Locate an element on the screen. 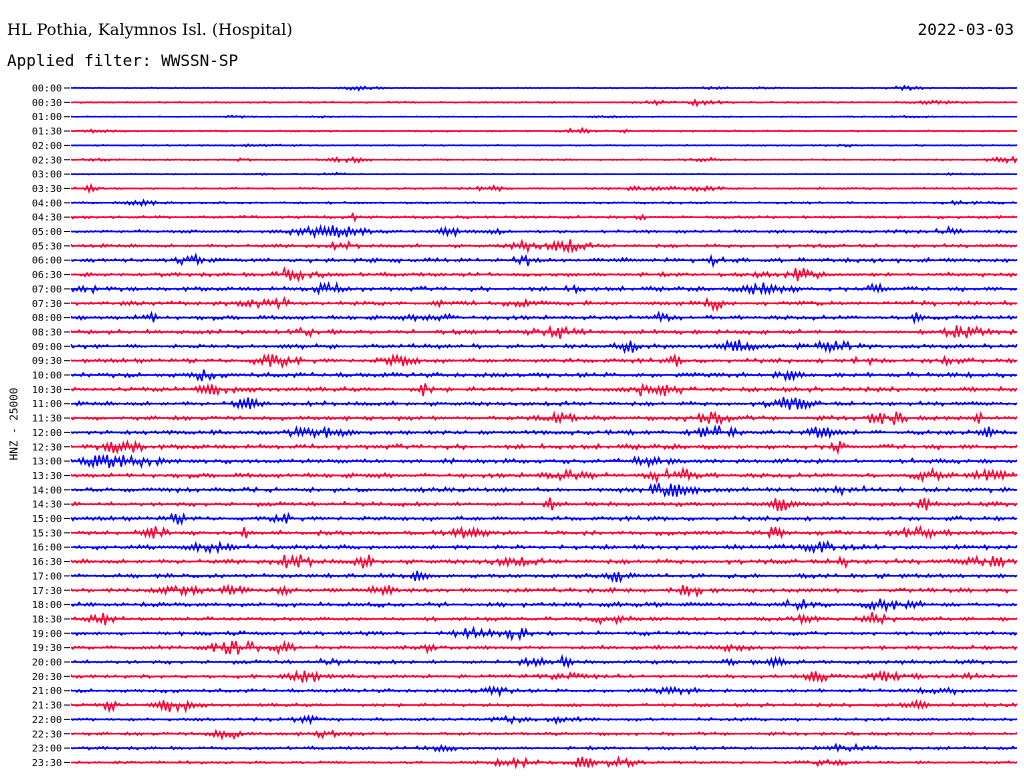 The height and width of the screenshot is (780, 1024). row-time-label: 02:30 is located at coordinates (47, 160).